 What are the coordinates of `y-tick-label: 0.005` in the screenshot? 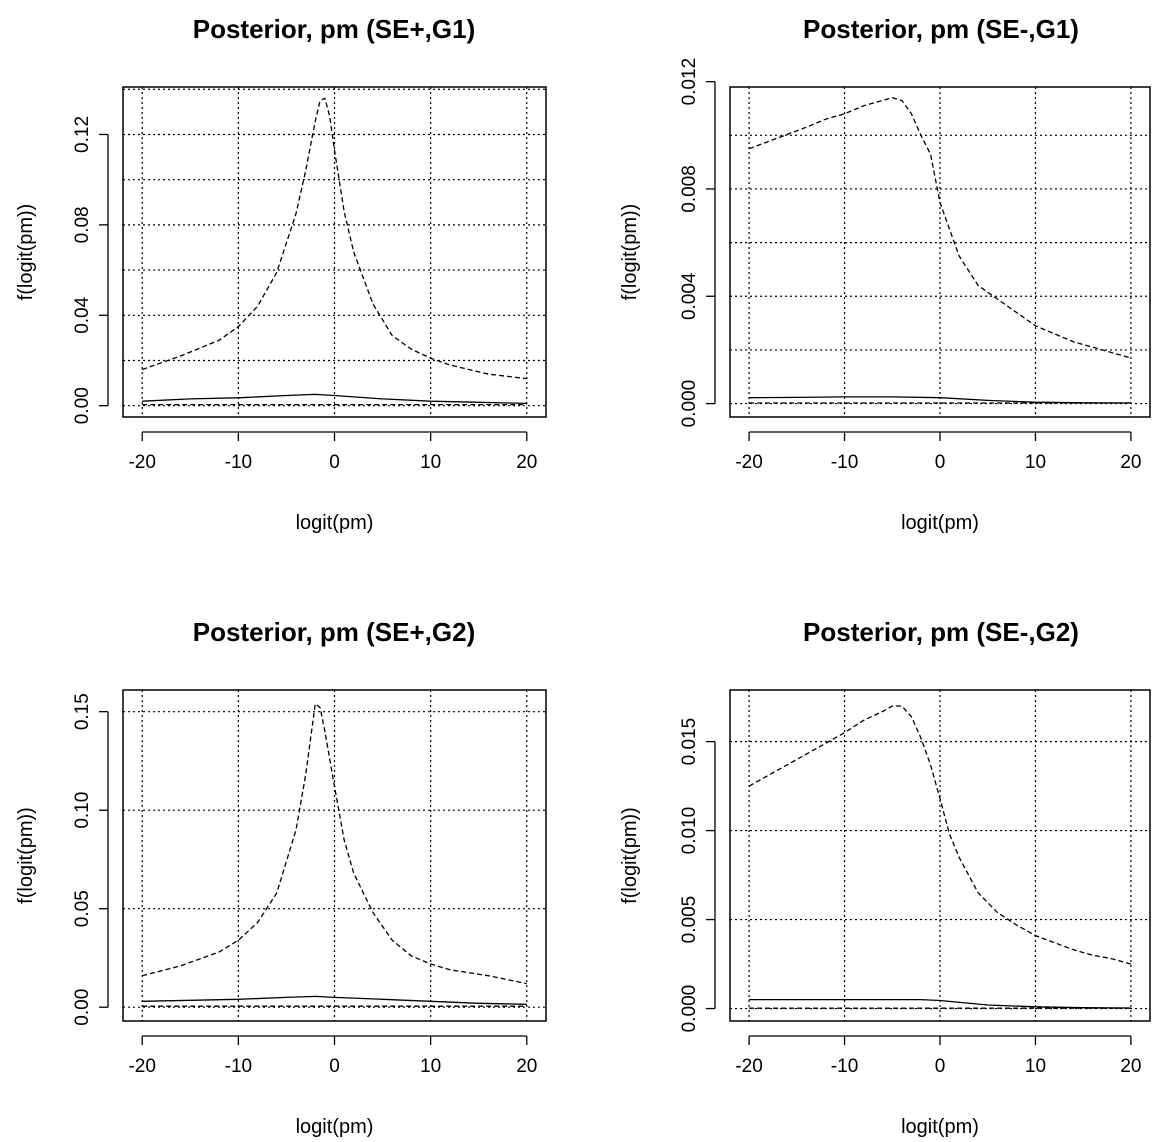 It's located at (689, 920).